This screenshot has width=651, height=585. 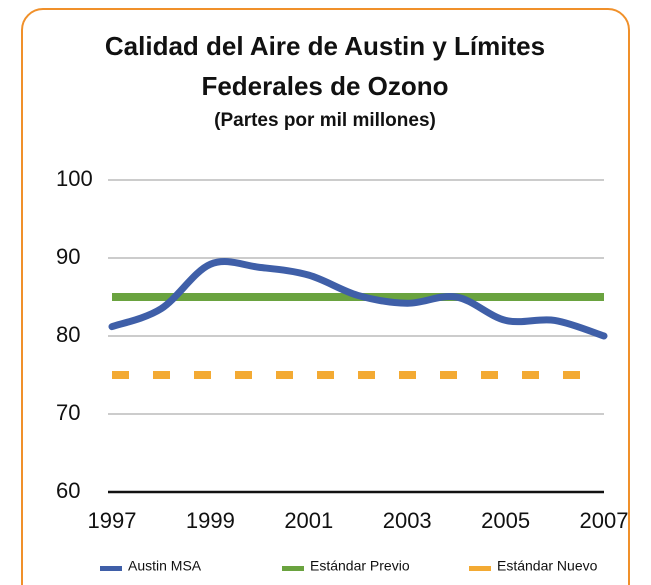 What do you see at coordinates (505, 520) in the screenshot?
I see `x-tick-label: 2005` at bounding box center [505, 520].